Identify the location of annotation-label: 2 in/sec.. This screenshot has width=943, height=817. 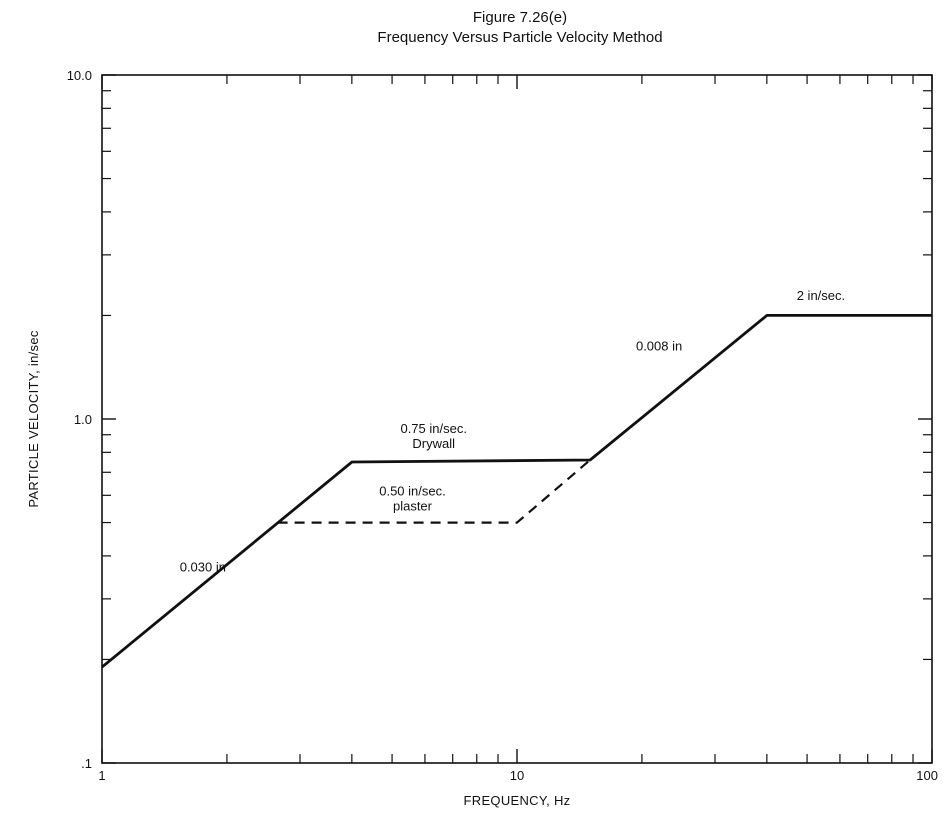
(821, 295).